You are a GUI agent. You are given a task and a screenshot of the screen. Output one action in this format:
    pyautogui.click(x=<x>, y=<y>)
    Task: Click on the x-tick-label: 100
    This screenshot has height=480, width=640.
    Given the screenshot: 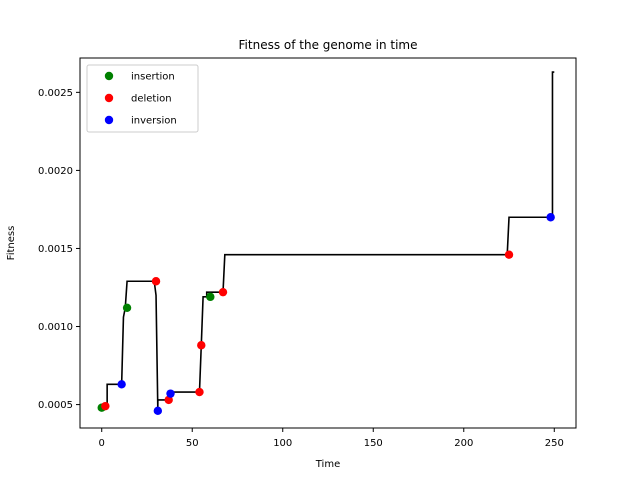 What is the action you would take?
    pyautogui.click(x=282, y=443)
    